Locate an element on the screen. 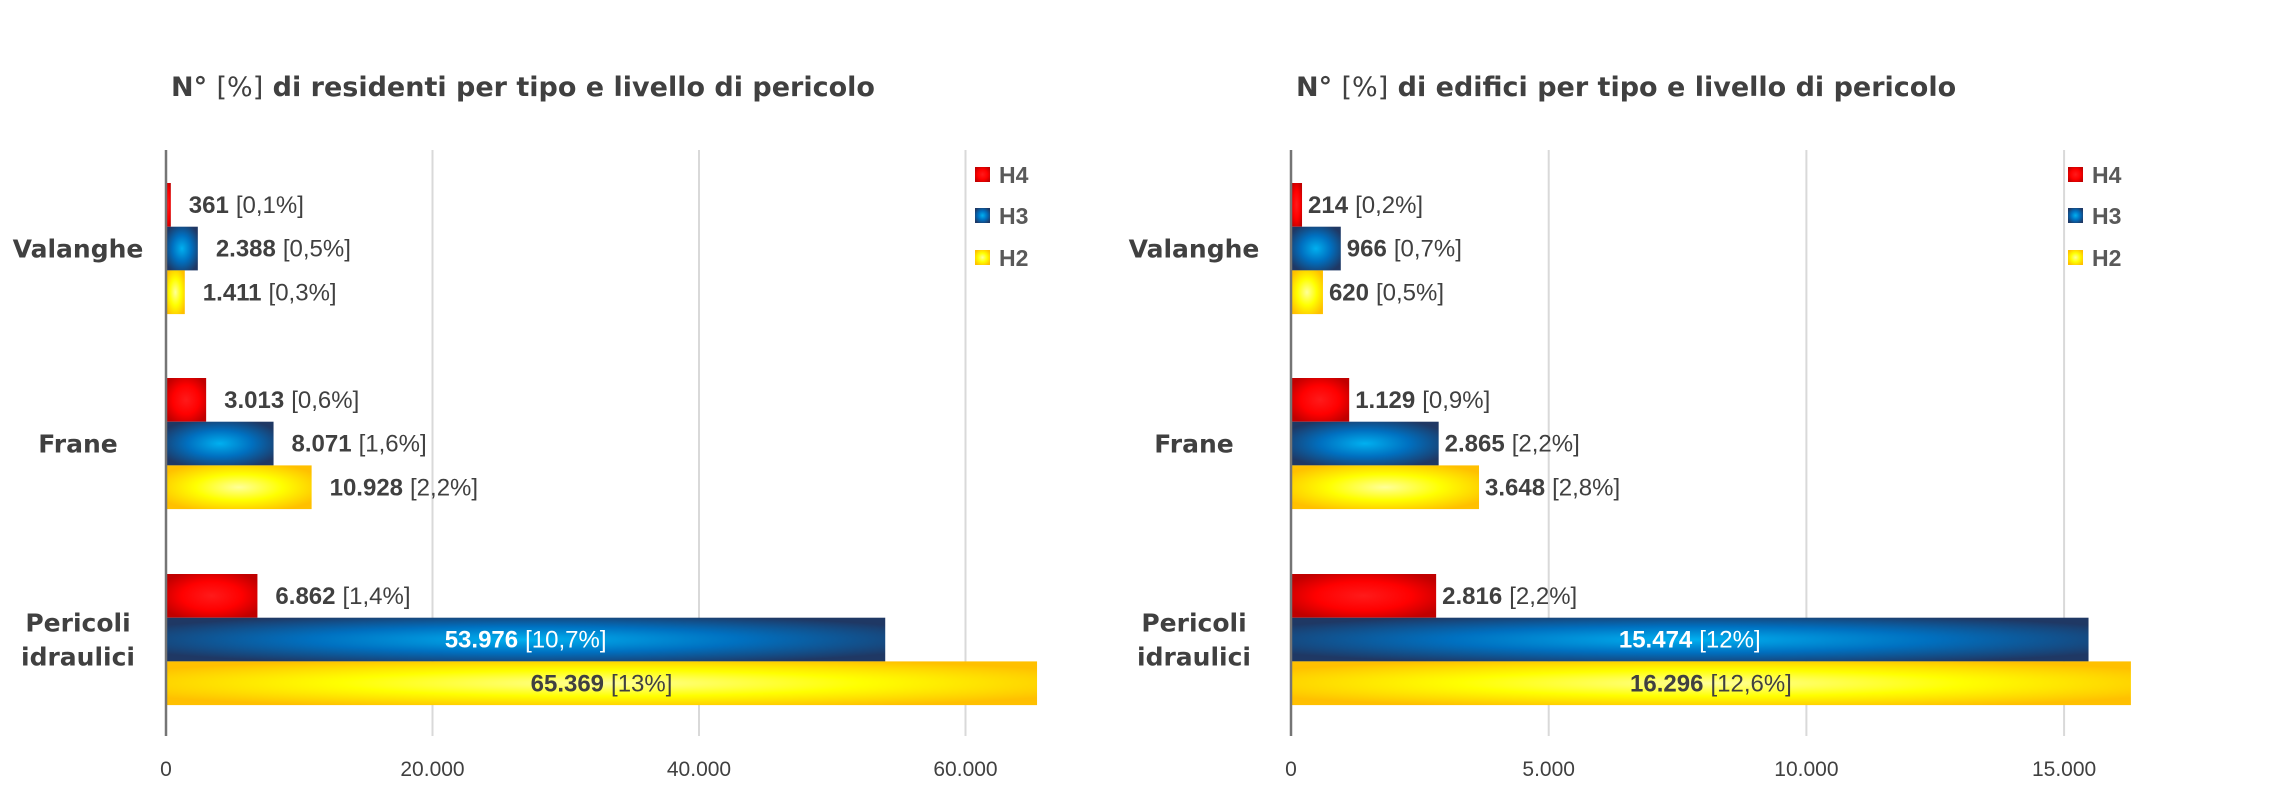 The width and height of the screenshot is (2273, 807). data-label-percent: [0,5%] is located at coordinates (1410, 292).